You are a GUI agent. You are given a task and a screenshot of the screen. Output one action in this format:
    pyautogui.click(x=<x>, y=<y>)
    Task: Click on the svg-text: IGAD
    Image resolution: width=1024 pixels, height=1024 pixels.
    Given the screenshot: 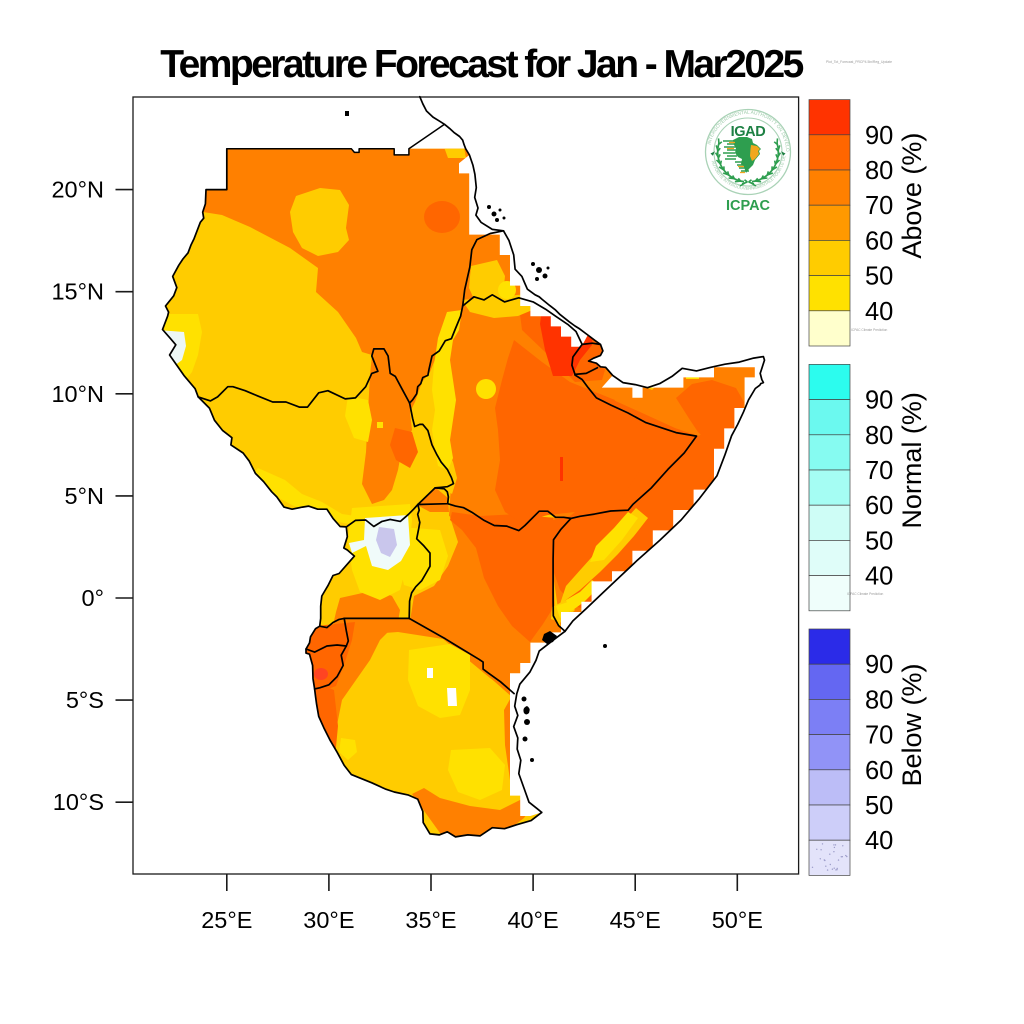 What is the action you would take?
    pyautogui.click(x=748, y=132)
    